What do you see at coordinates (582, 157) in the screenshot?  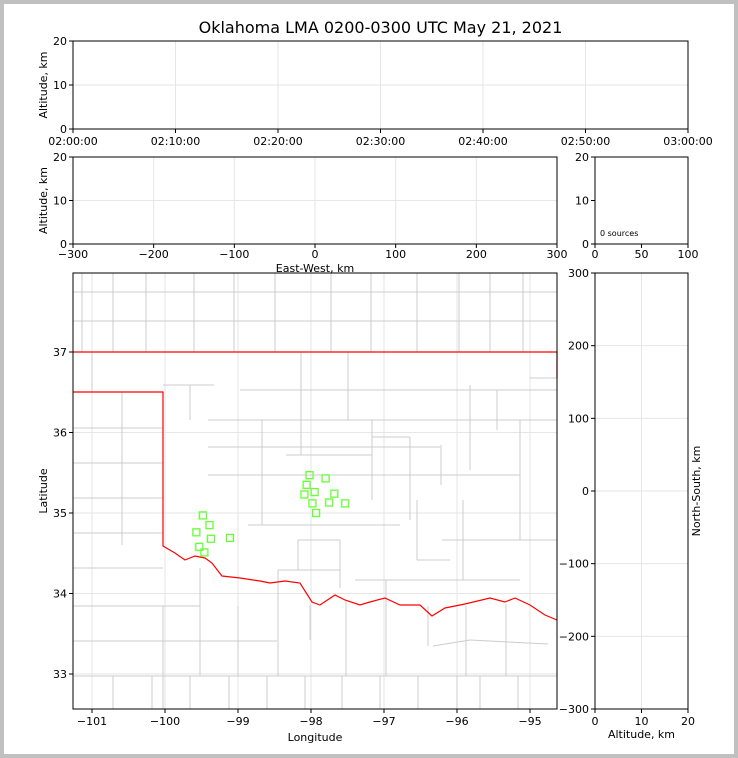 I see `histogram-ytick-label: 20` at bounding box center [582, 157].